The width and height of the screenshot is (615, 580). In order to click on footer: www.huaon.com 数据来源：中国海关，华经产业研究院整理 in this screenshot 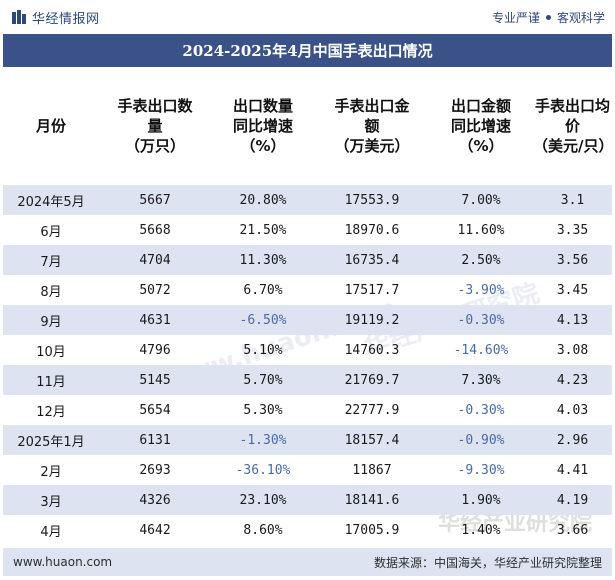, I will do `click(307, 562)`.